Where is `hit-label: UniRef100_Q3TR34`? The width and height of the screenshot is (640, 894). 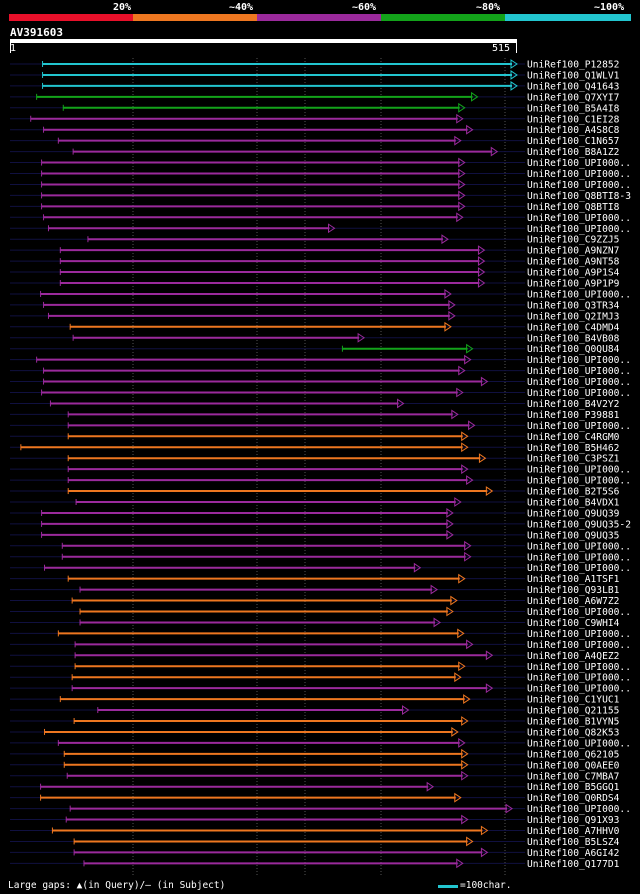 hit-label: UniRef100_Q3TR34 is located at coordinates (573, 305).